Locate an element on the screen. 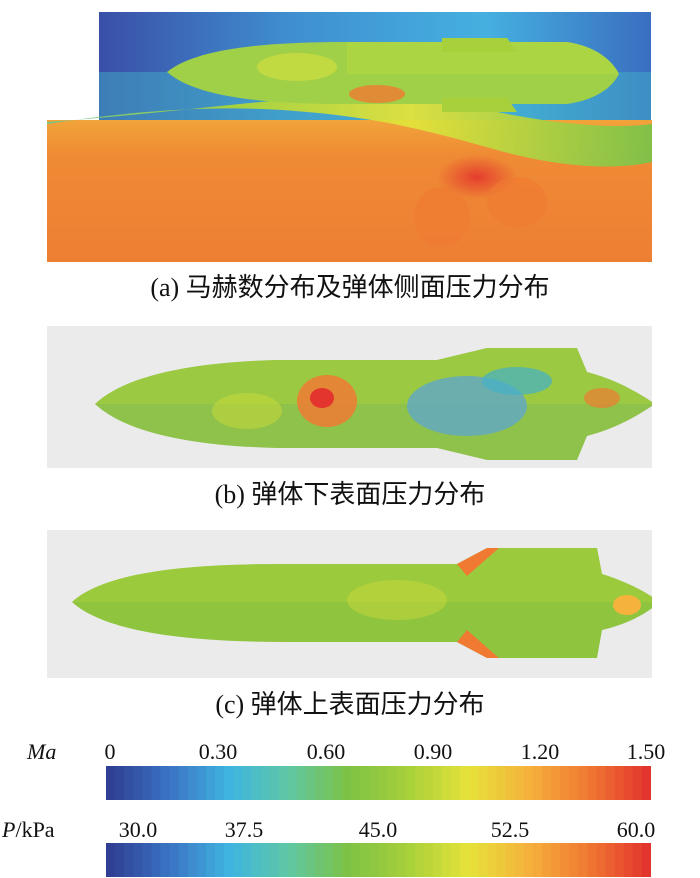 The image size is (700, 878). panel-b-lower-surface is located at coordinates (349, 397).